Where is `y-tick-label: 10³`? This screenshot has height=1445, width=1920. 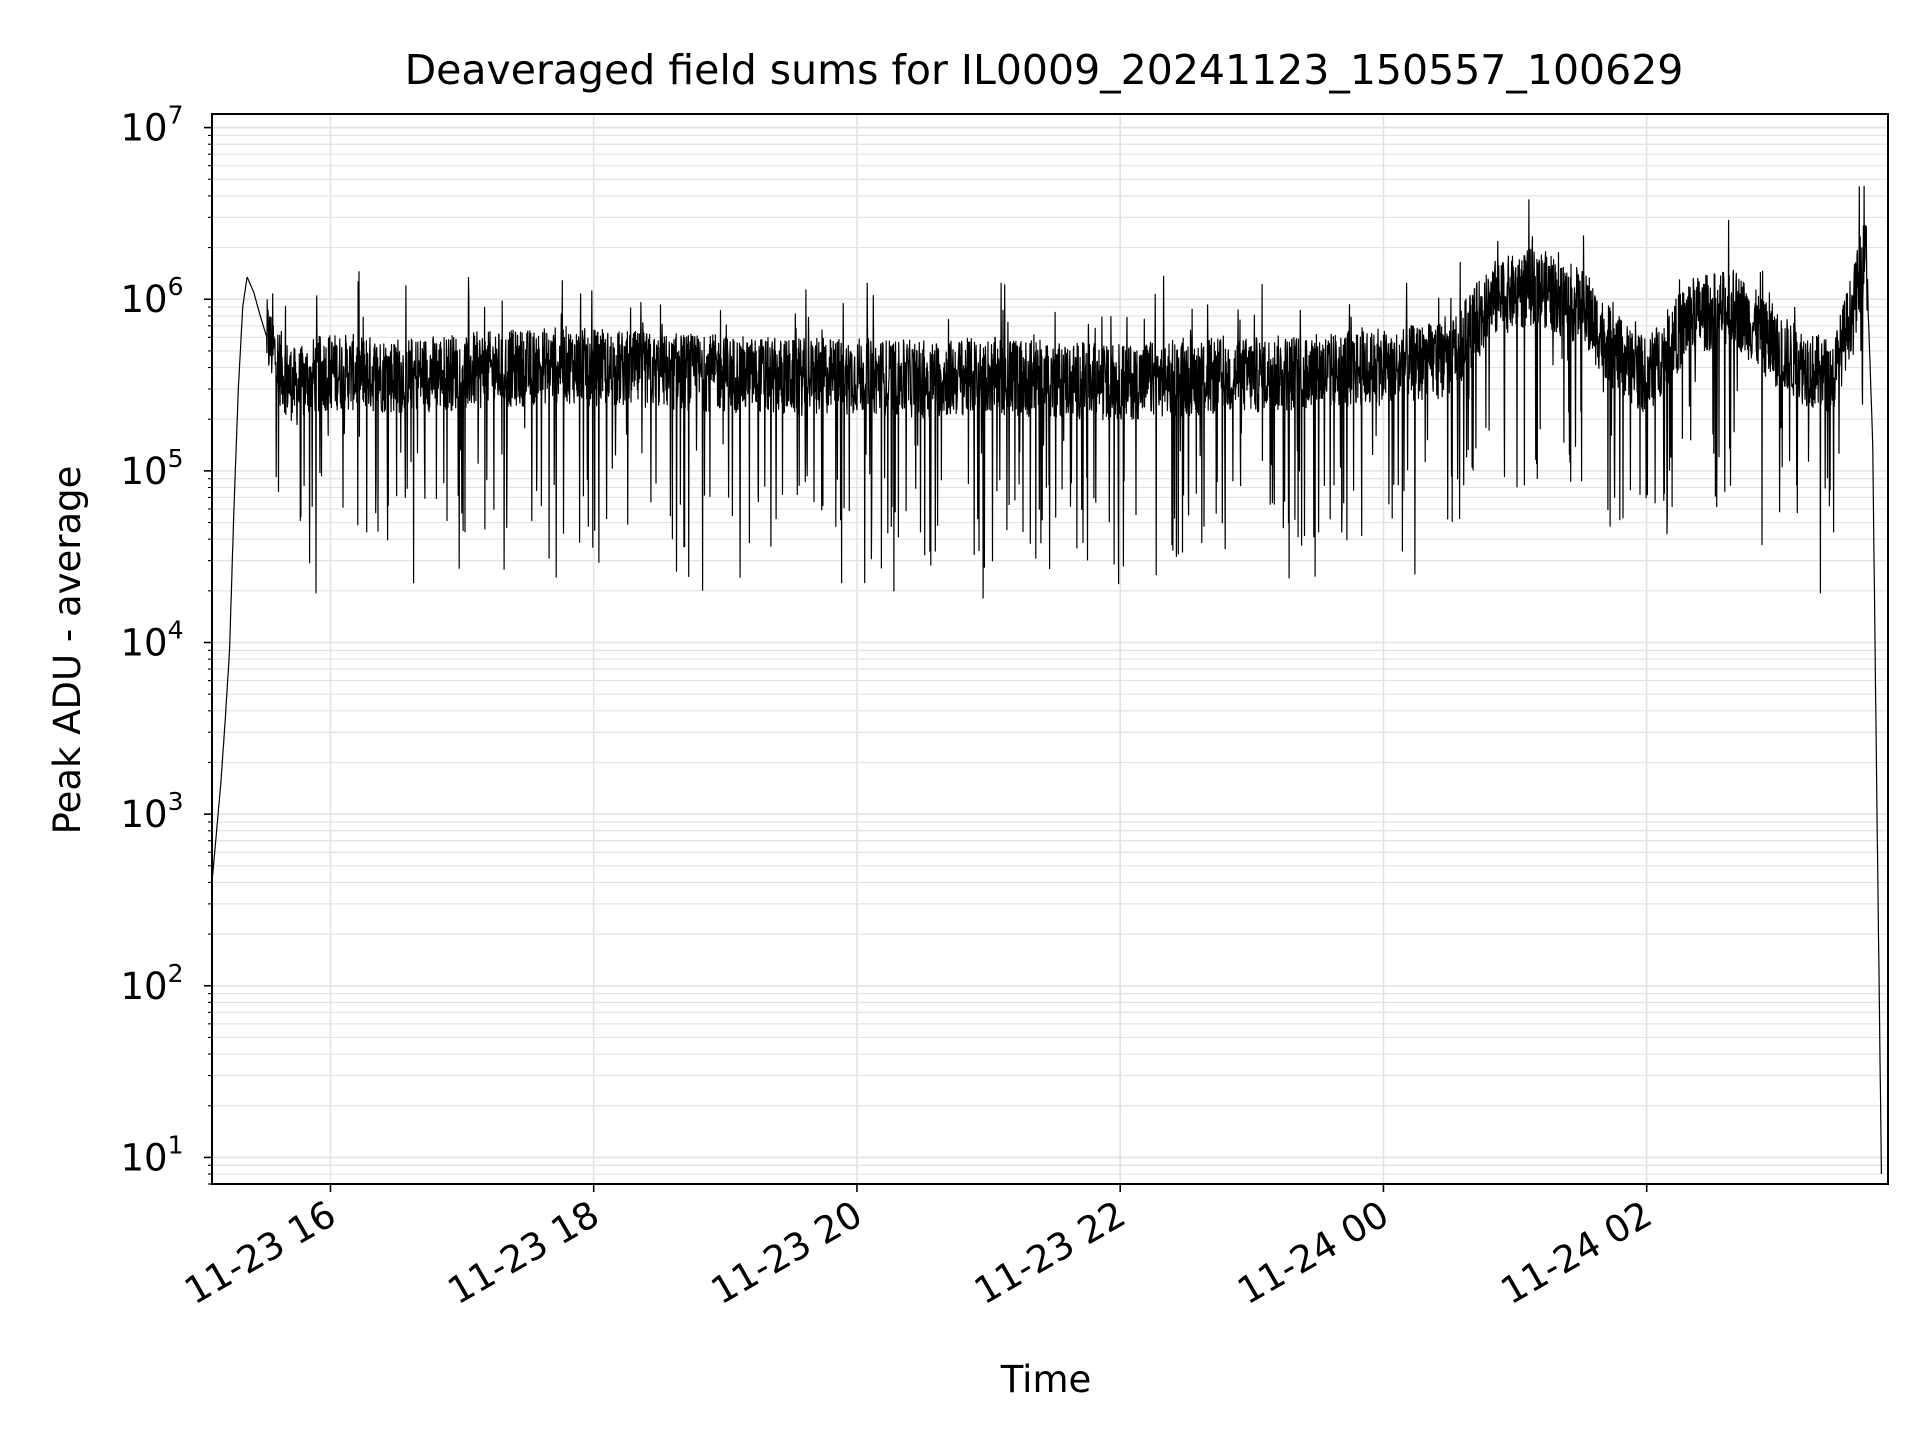 y-tick-label: 10³ is located at coordinates (152, 811).